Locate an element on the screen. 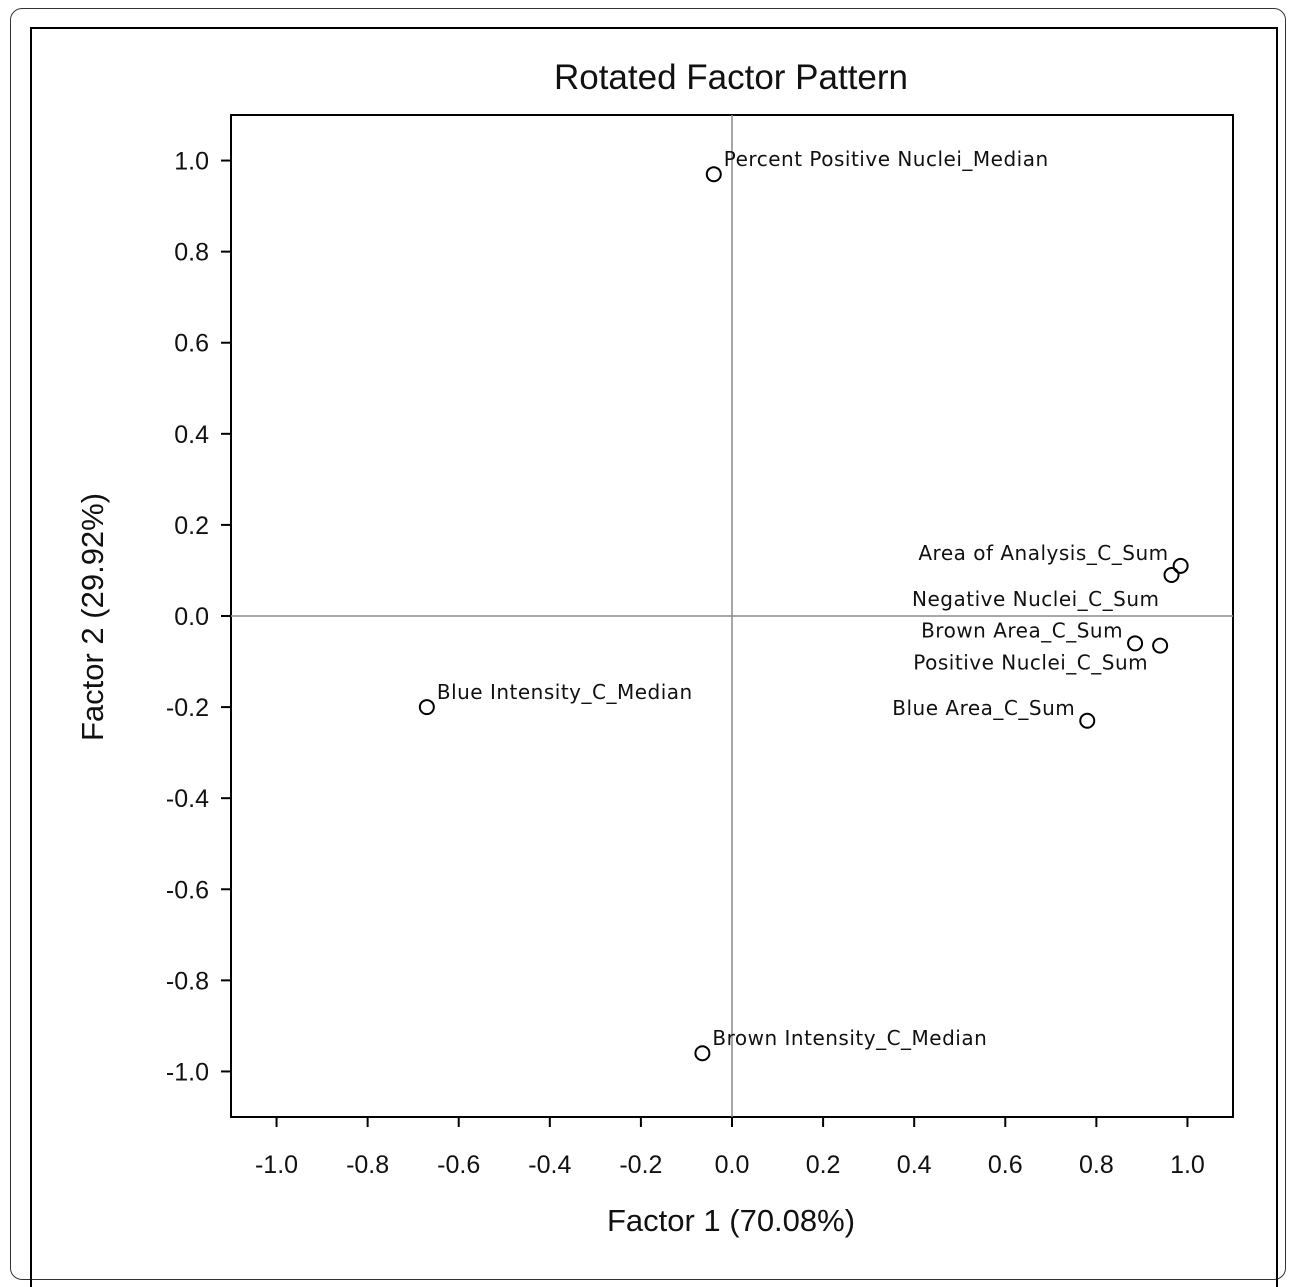 The image size is (1290, 1287). y-tick-label: -0.8 is located at coordinates (187, 981).